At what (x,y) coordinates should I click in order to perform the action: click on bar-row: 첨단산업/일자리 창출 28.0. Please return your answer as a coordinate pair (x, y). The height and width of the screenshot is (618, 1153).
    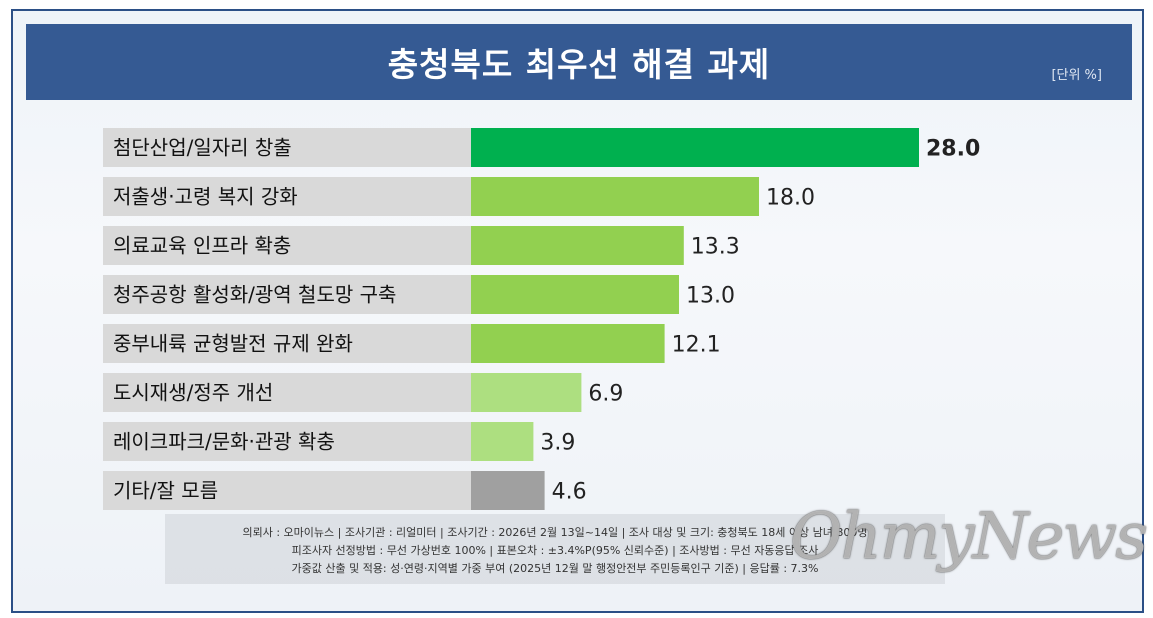
    Looking at the image, I should click on (541, 147).